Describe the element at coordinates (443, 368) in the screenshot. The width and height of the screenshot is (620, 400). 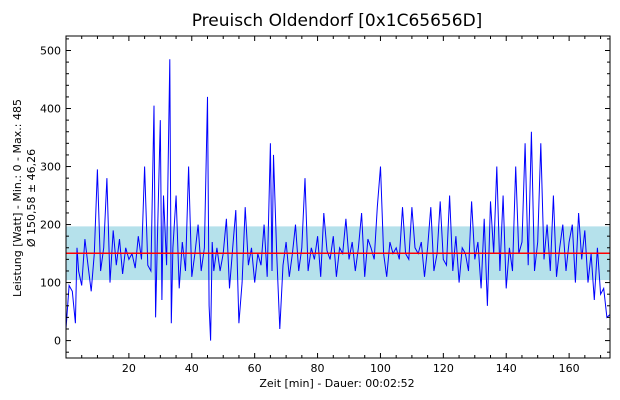
I see `x-tick-label: 120` at that location.